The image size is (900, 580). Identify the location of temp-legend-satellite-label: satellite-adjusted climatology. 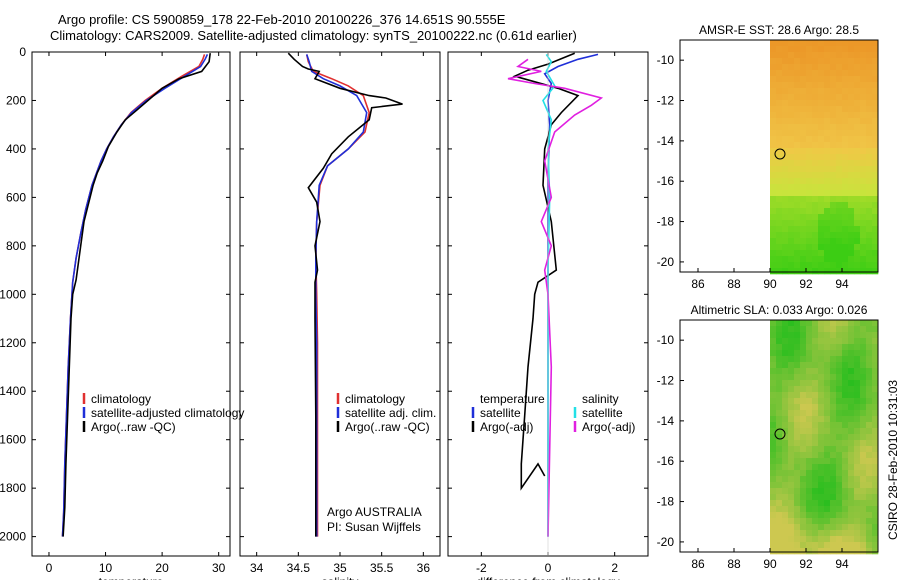
(167, 413).